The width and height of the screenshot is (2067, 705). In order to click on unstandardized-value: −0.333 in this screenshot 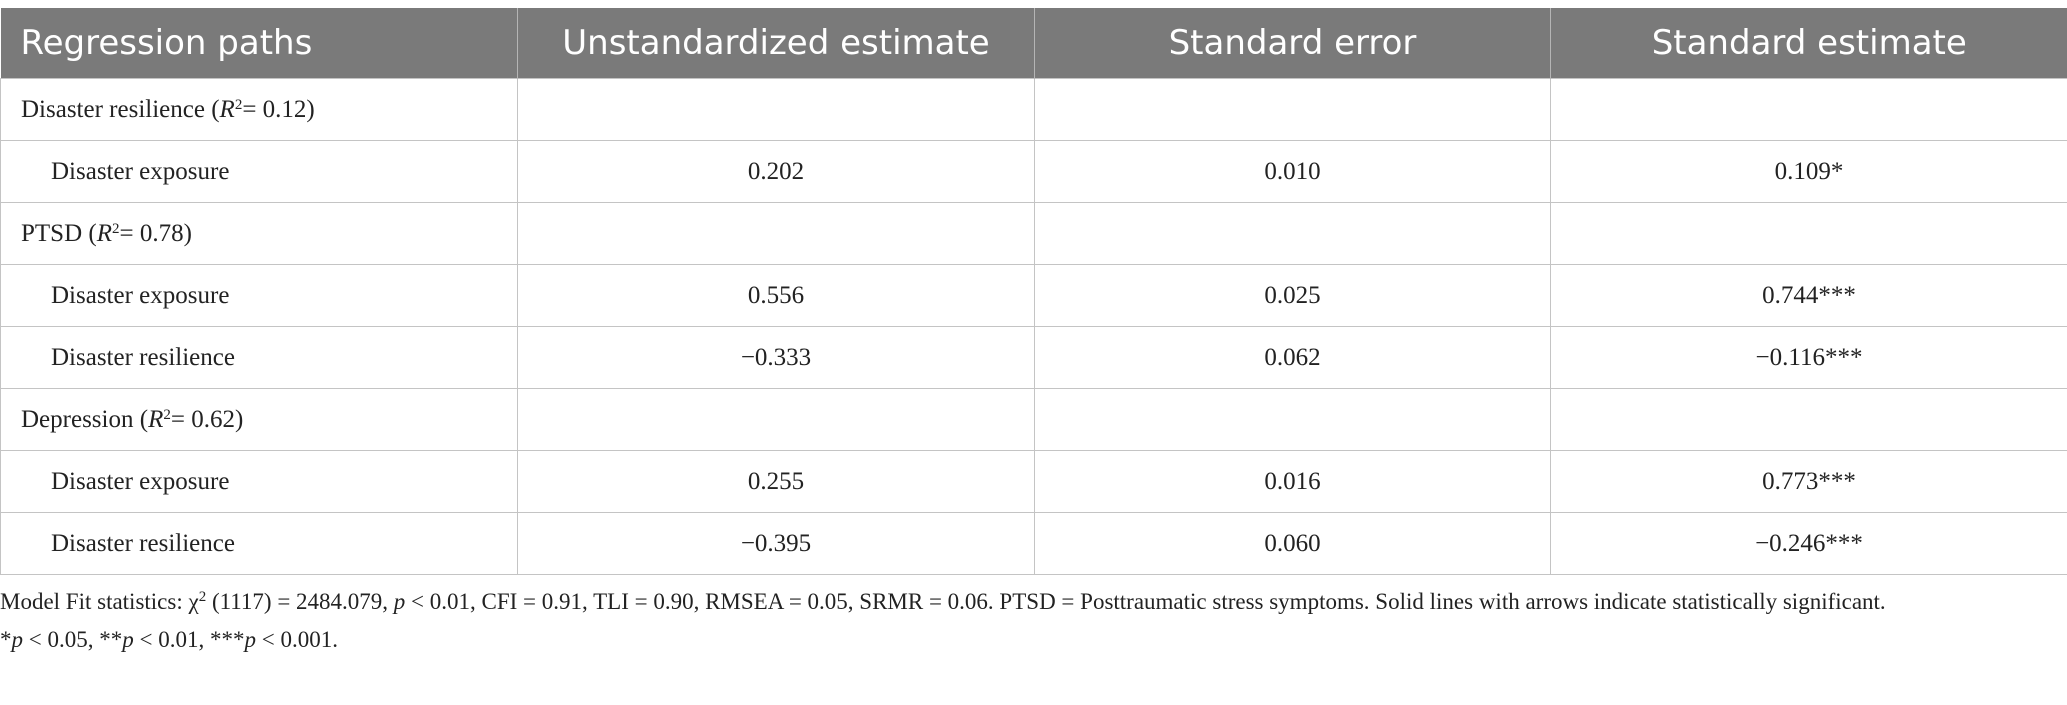, I will do `click(776, 357)`.